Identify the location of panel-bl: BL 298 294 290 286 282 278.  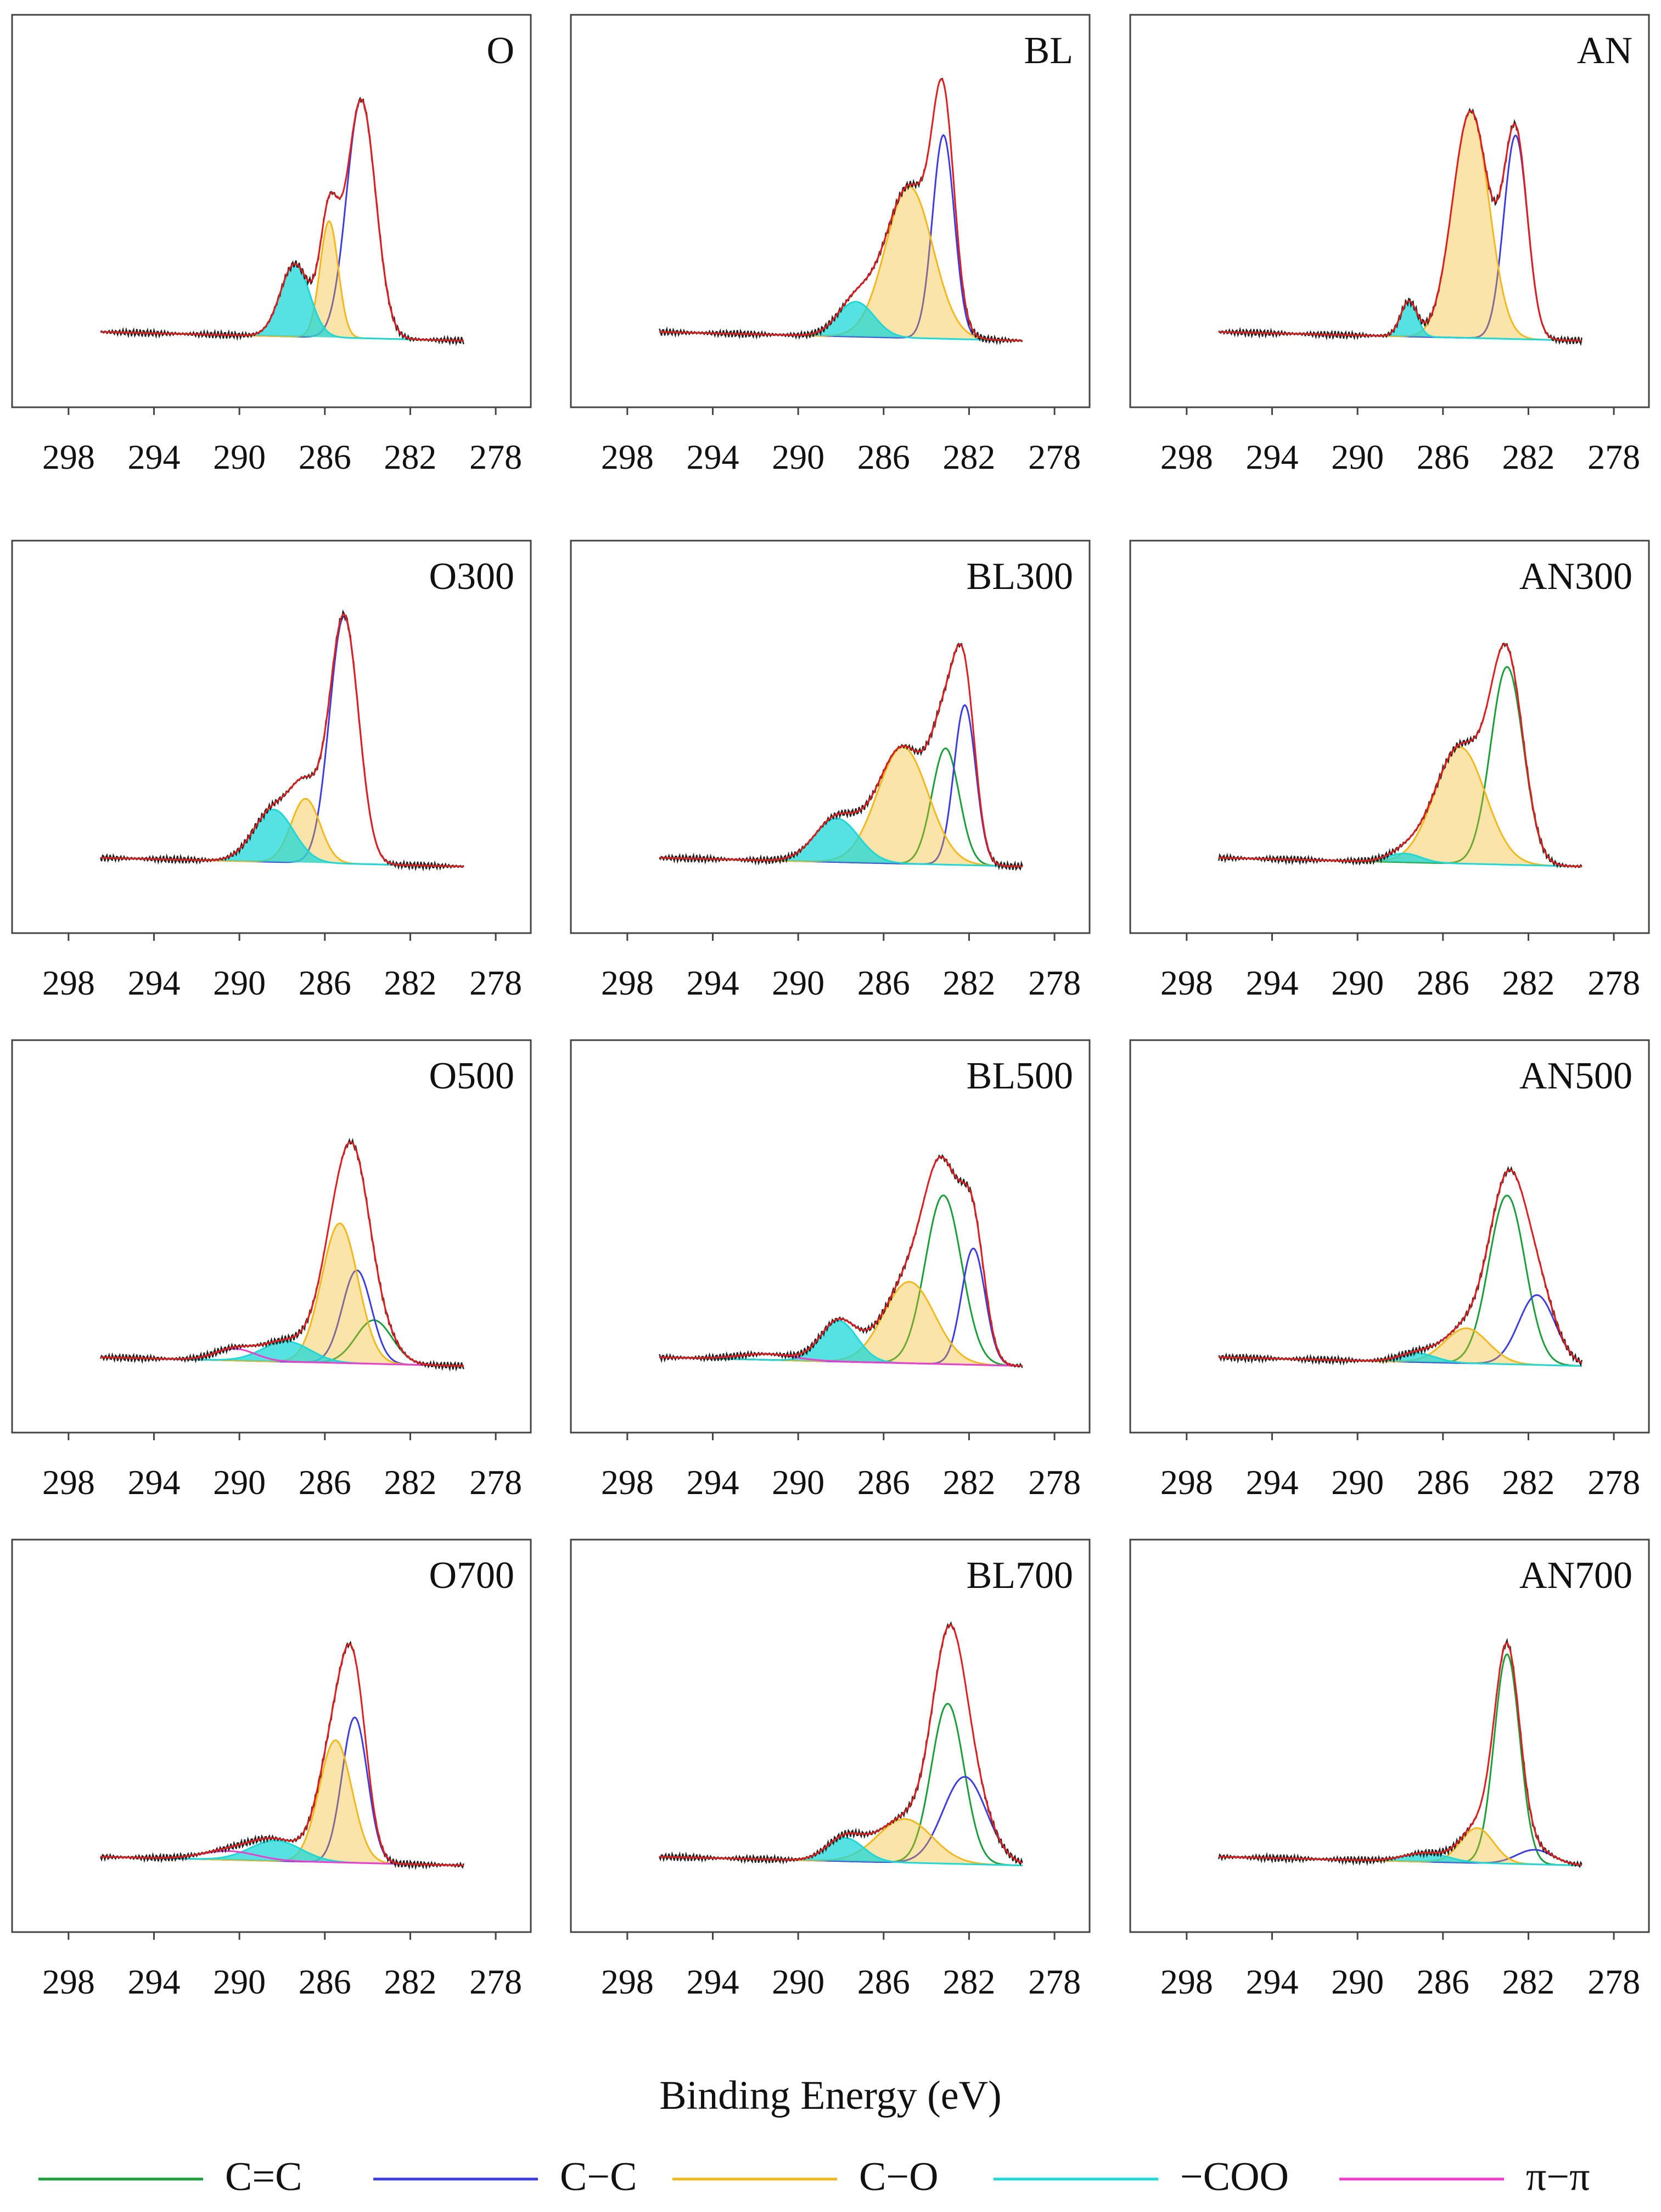
(830, 245).